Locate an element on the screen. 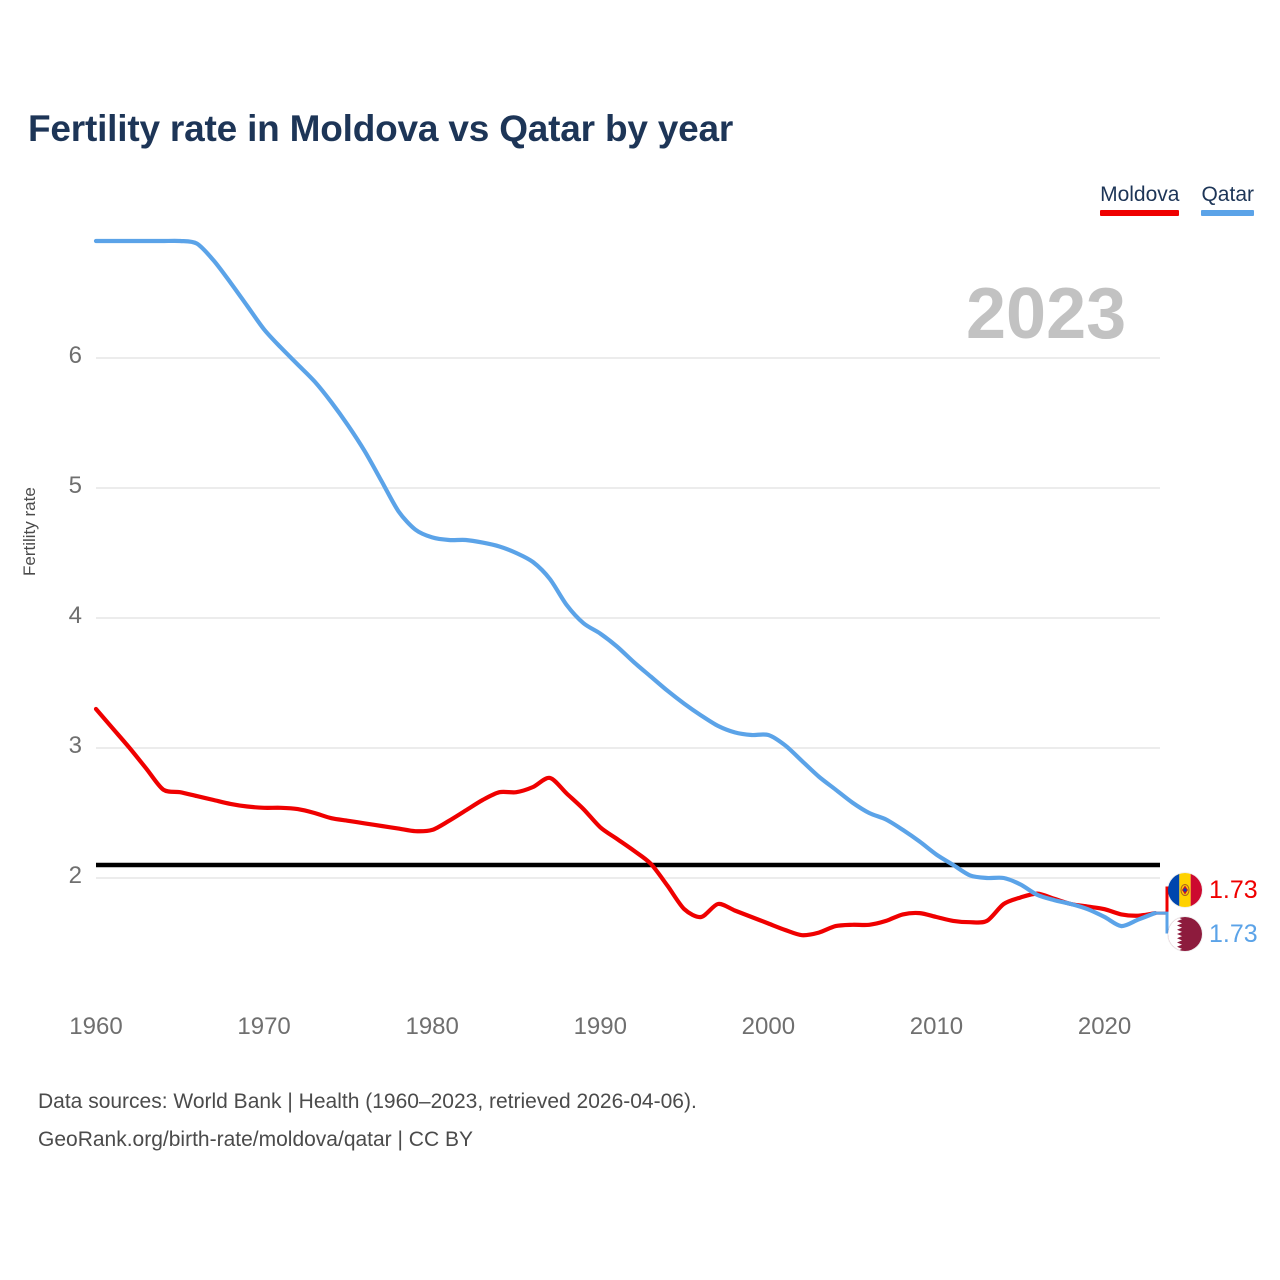 This screenshot has height=1280, width=1280. x-tick-label: 1970 is located at coordinates (264, 1026).